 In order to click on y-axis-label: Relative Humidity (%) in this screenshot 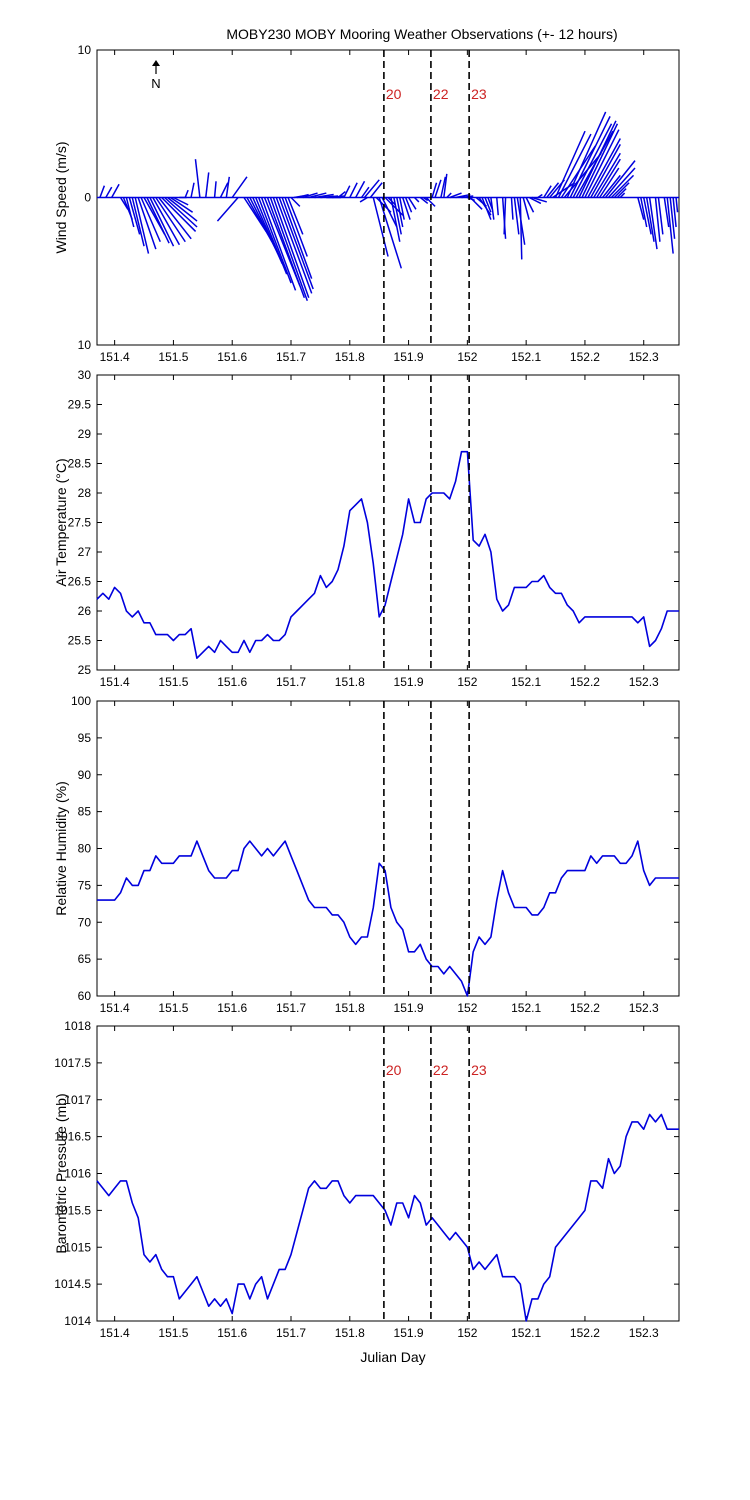, I will do `click(61, 848)`.